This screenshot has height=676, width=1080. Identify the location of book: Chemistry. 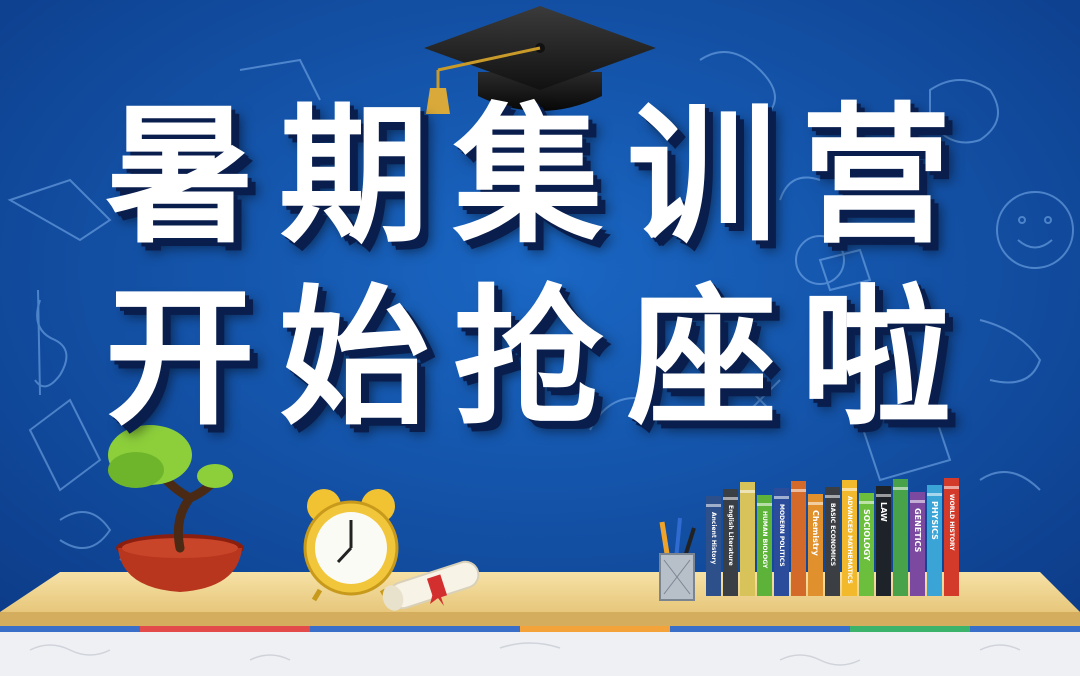
(815, 545).